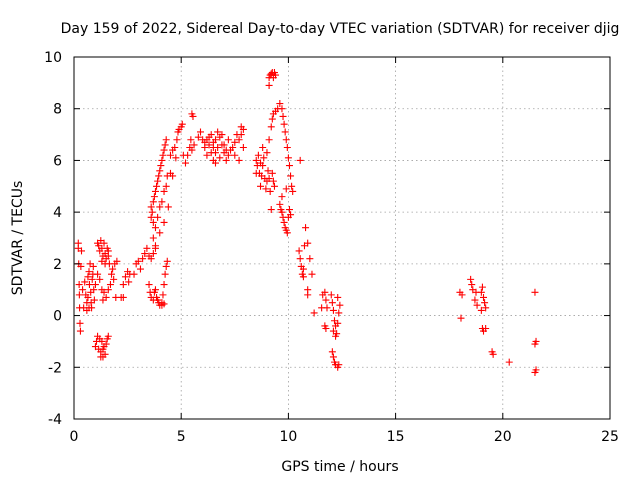  I want to click on x-tick-labels: 0 5 10 15 20 25, so click(344, 437).